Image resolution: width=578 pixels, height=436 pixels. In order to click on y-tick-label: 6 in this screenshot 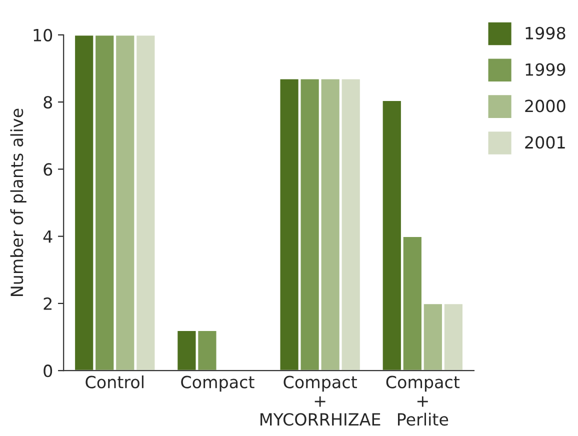, I will do `click(48, 169)`.